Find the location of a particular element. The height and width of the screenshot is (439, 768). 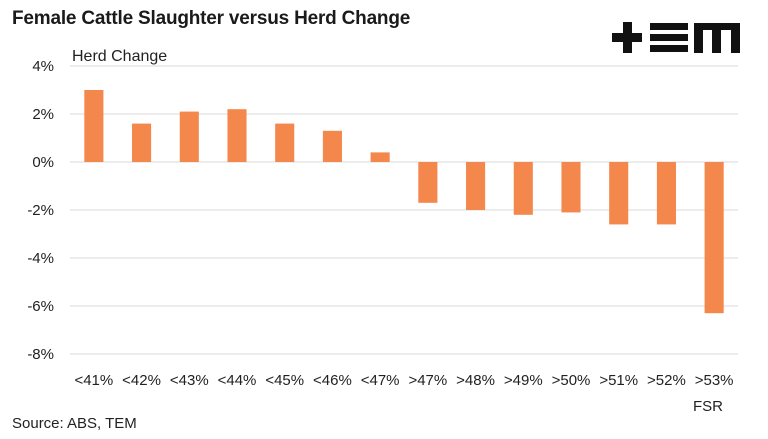

x-tick-label: >50% is located at coordinates (571, 380).